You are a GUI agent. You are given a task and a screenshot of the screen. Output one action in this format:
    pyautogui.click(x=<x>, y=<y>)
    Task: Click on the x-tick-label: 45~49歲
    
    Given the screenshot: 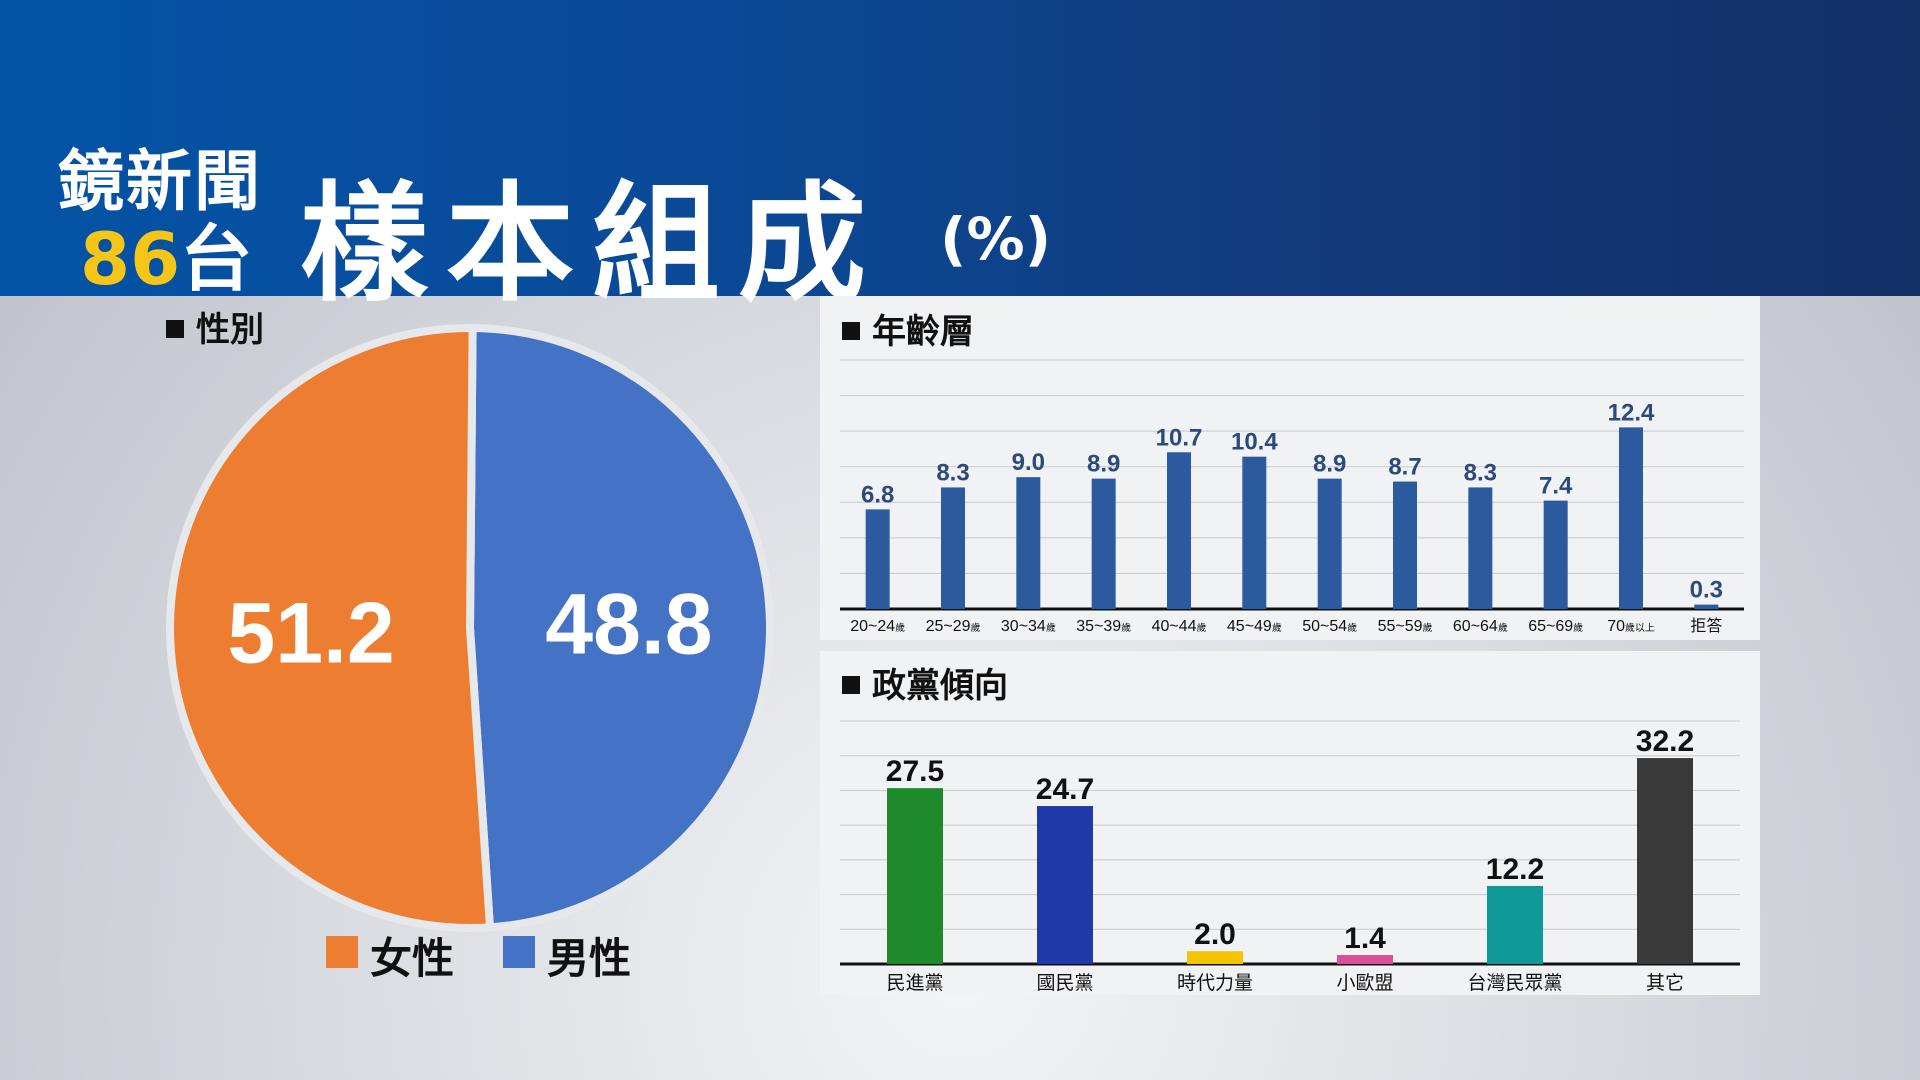 What is the action you would take?
    pyautogui.click(x=1254, y=626)
    